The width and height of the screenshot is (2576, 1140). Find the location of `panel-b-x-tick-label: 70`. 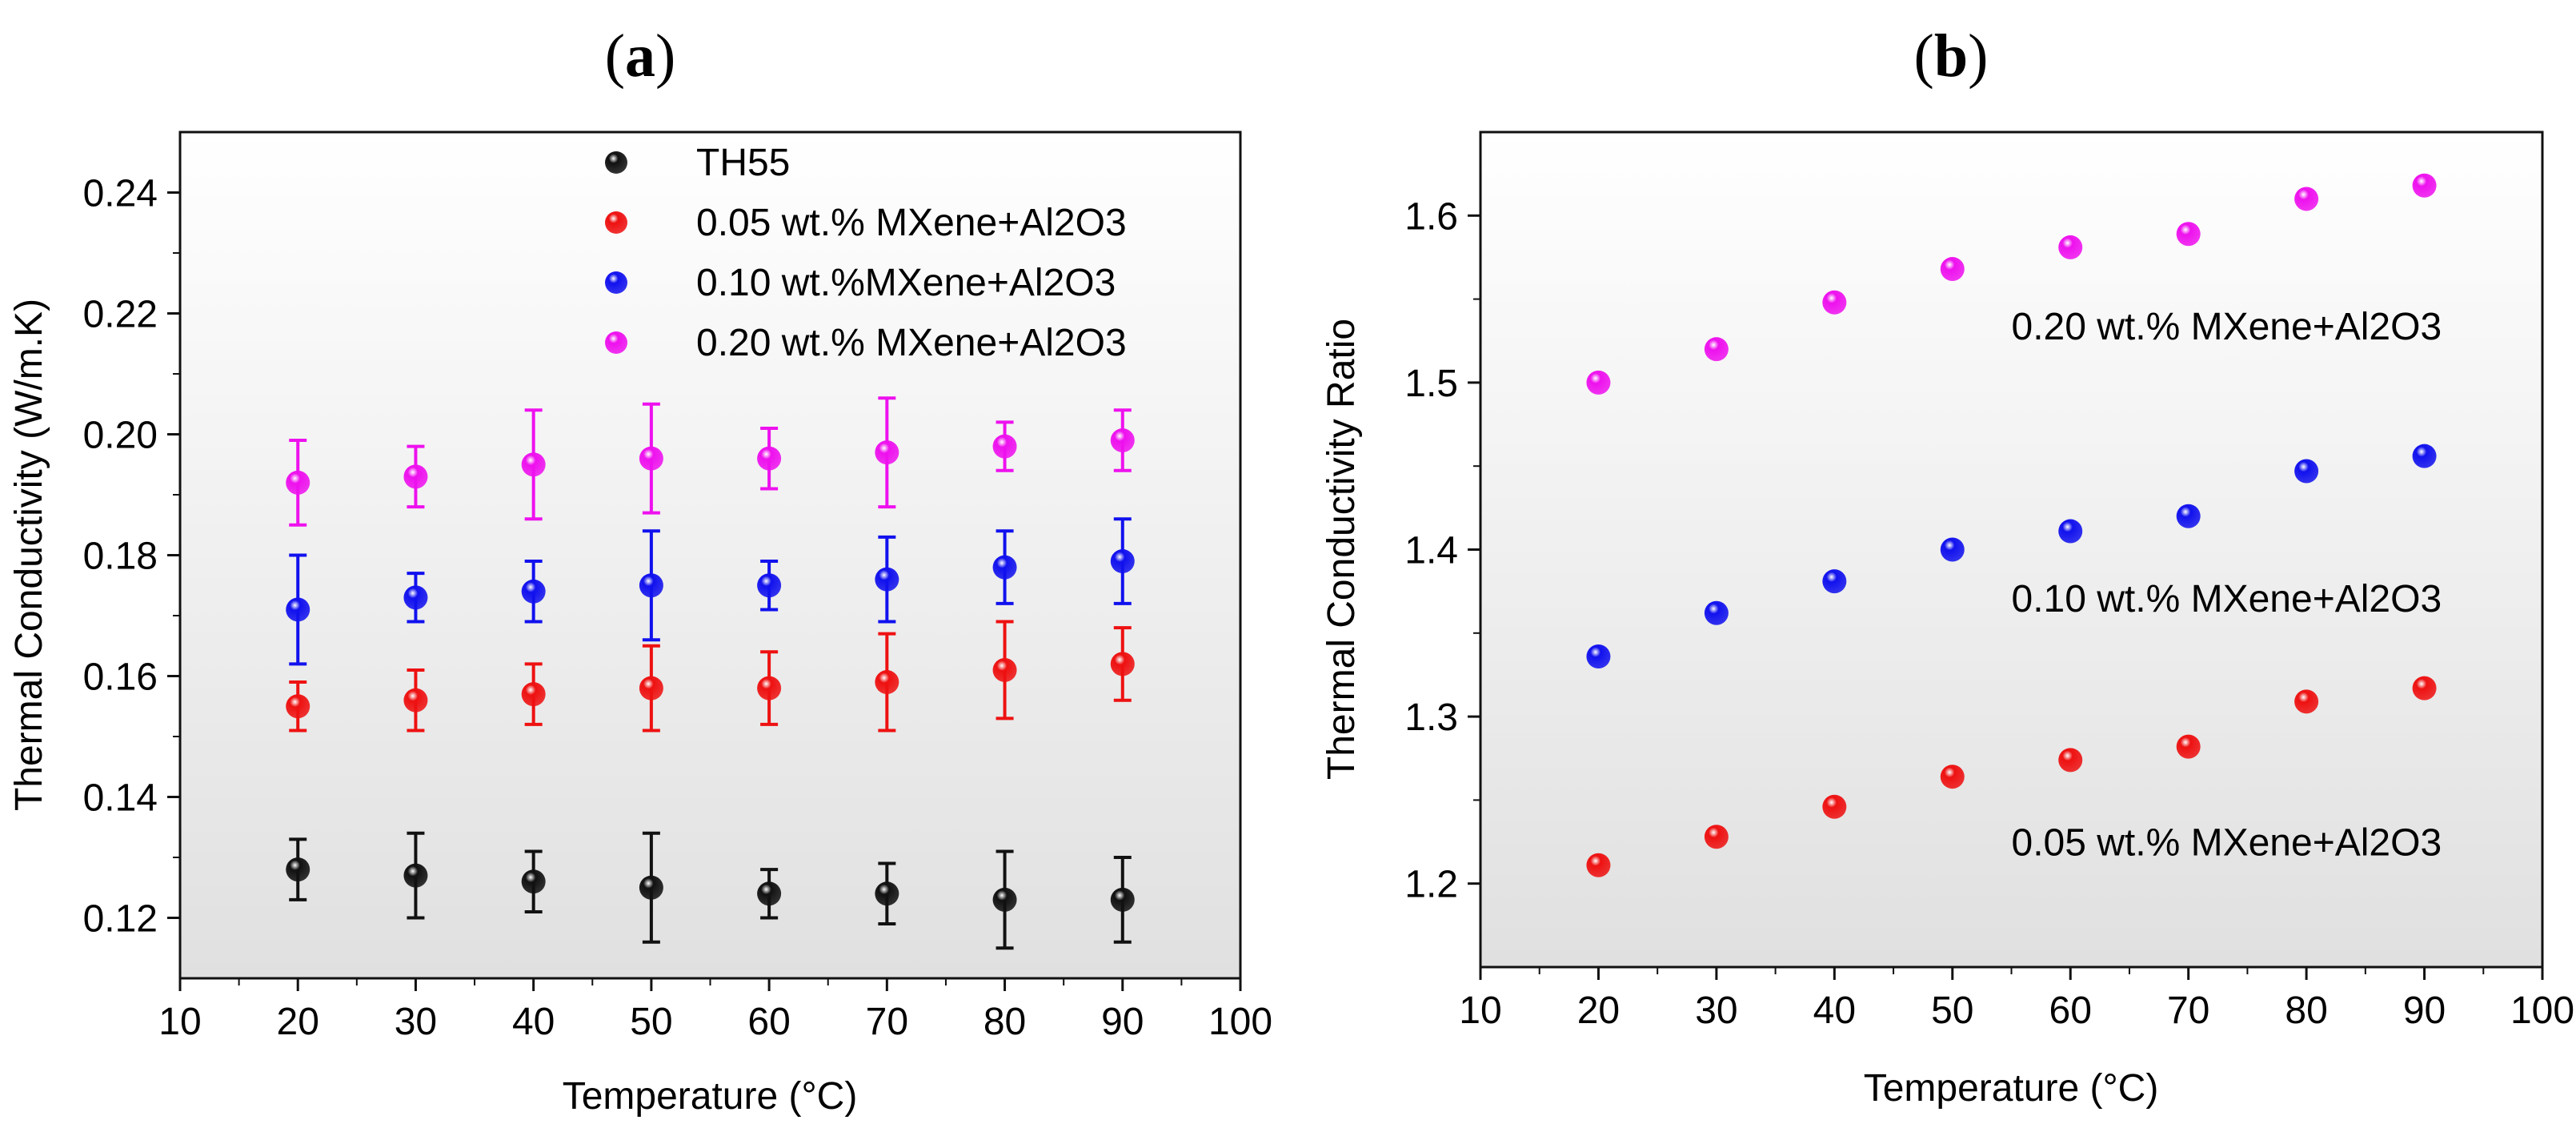

panel-b-x-tick-label: 70 is located at coordinates (2188, 1011).